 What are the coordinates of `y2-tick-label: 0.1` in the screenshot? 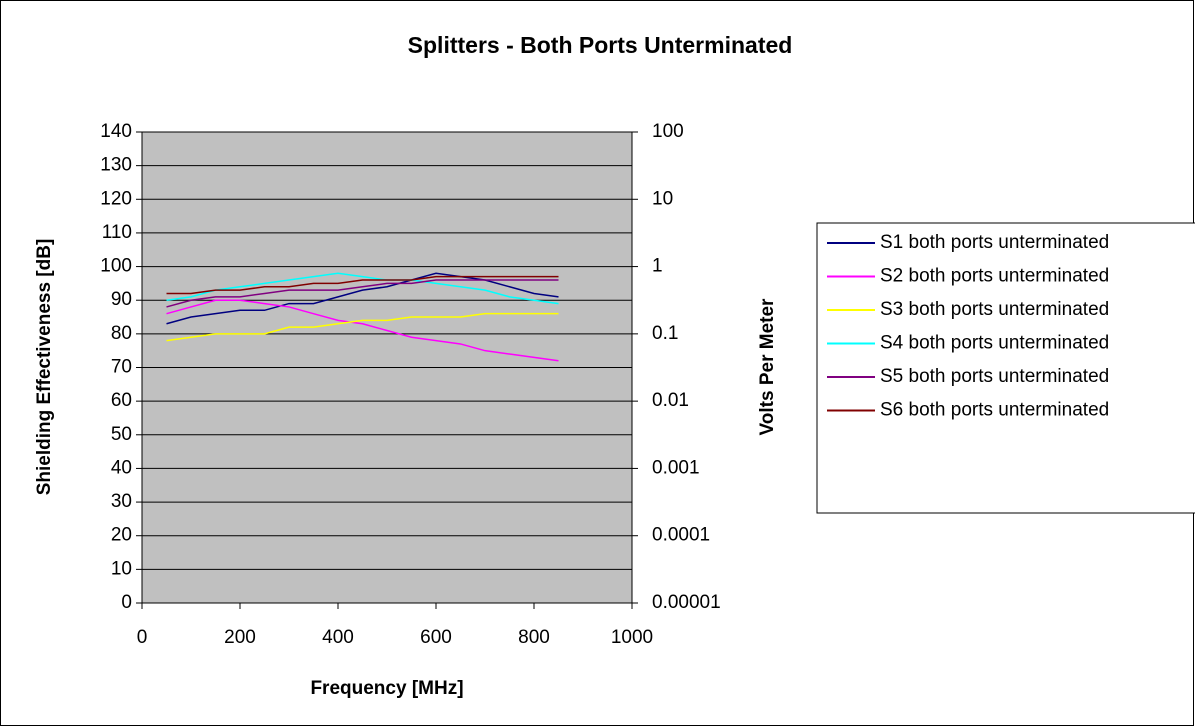 It's located at (665, 333).